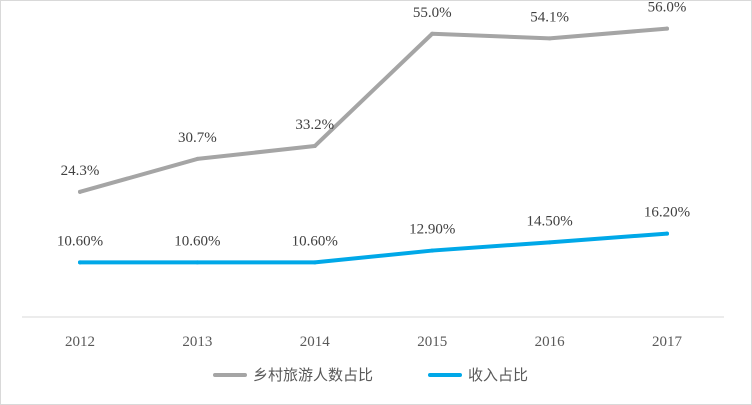 This screenshot has width=752, height=405. What do you see at coordinates (374, 342) in the screenshot?
I see `x-tick-labels: 2012 2013 2014 2015 2016 2017` at bounding box center [374, 342].